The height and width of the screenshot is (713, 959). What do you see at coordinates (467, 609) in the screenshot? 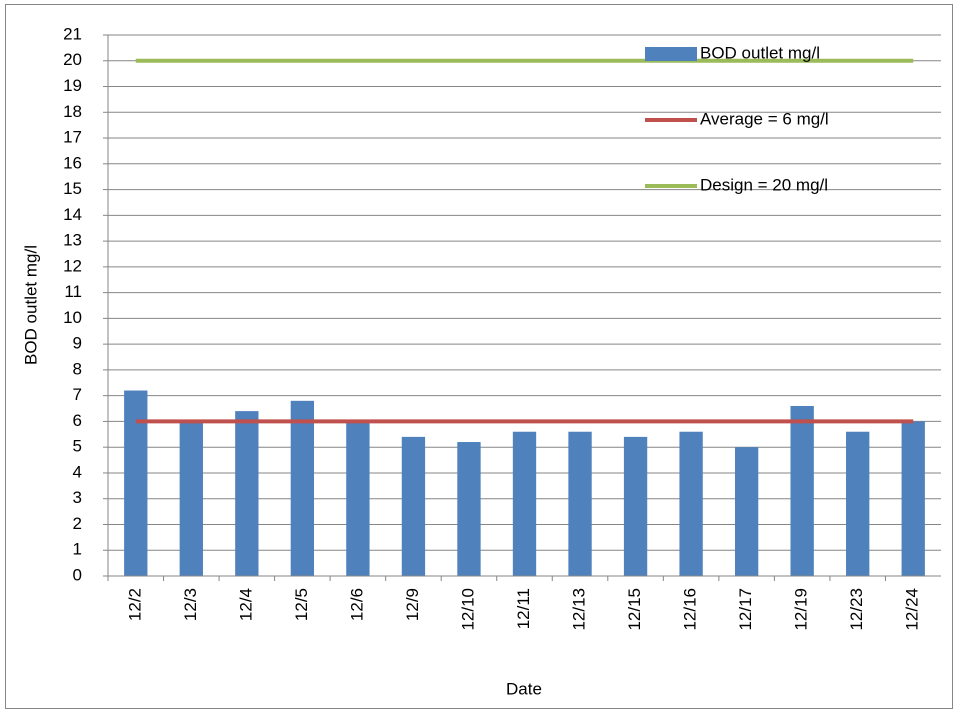
I see `x-tick-label: 12/10` at bounding box center [467, 609].